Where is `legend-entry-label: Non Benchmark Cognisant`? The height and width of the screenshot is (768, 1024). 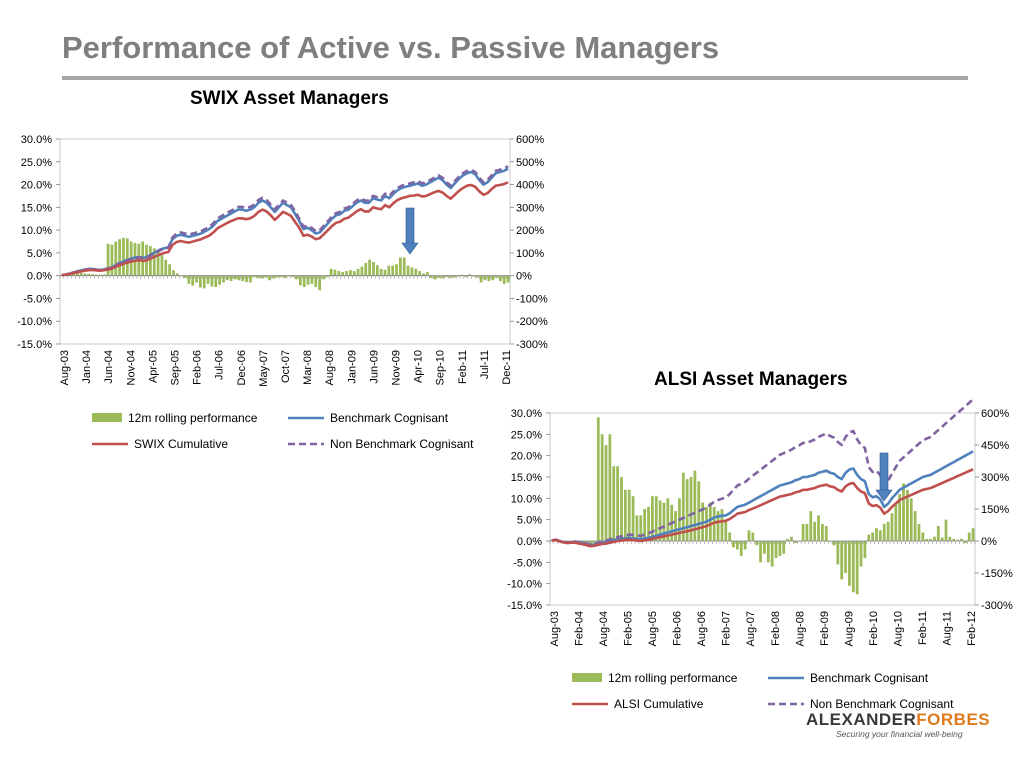 legend-entry-label: Non Benchmark Cognisant is located at coordinates (882, 704).